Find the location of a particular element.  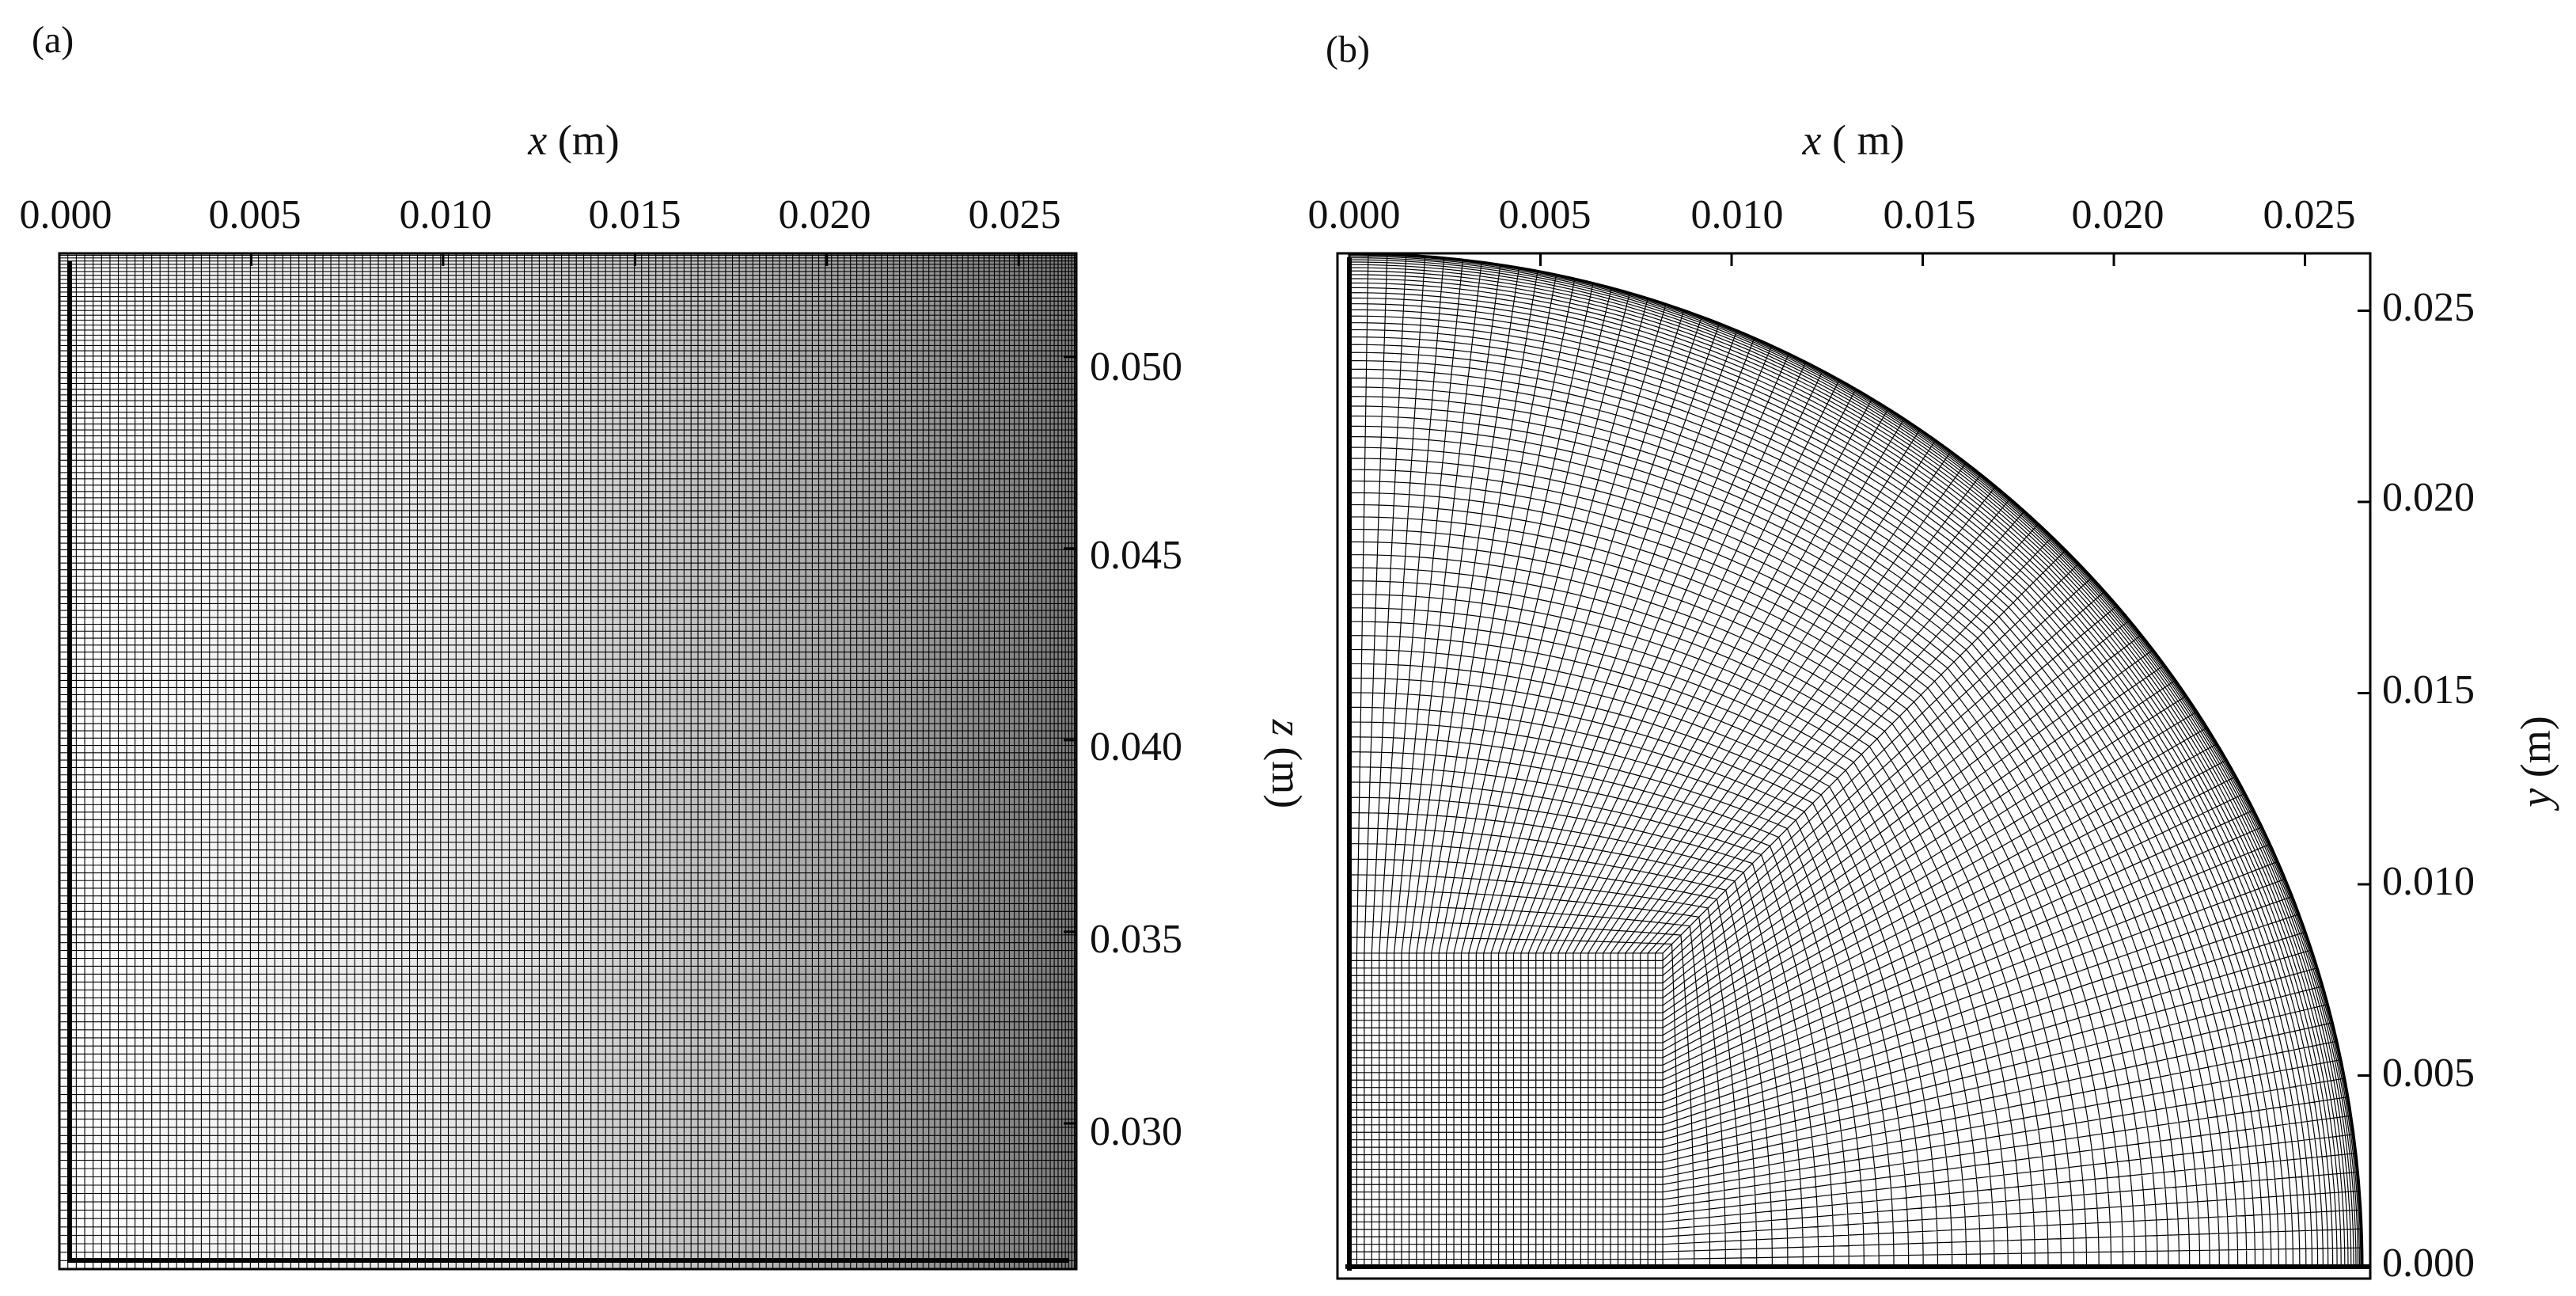

panel-a-y-axis-unit: (m) is located at coordinates (1287, 772).